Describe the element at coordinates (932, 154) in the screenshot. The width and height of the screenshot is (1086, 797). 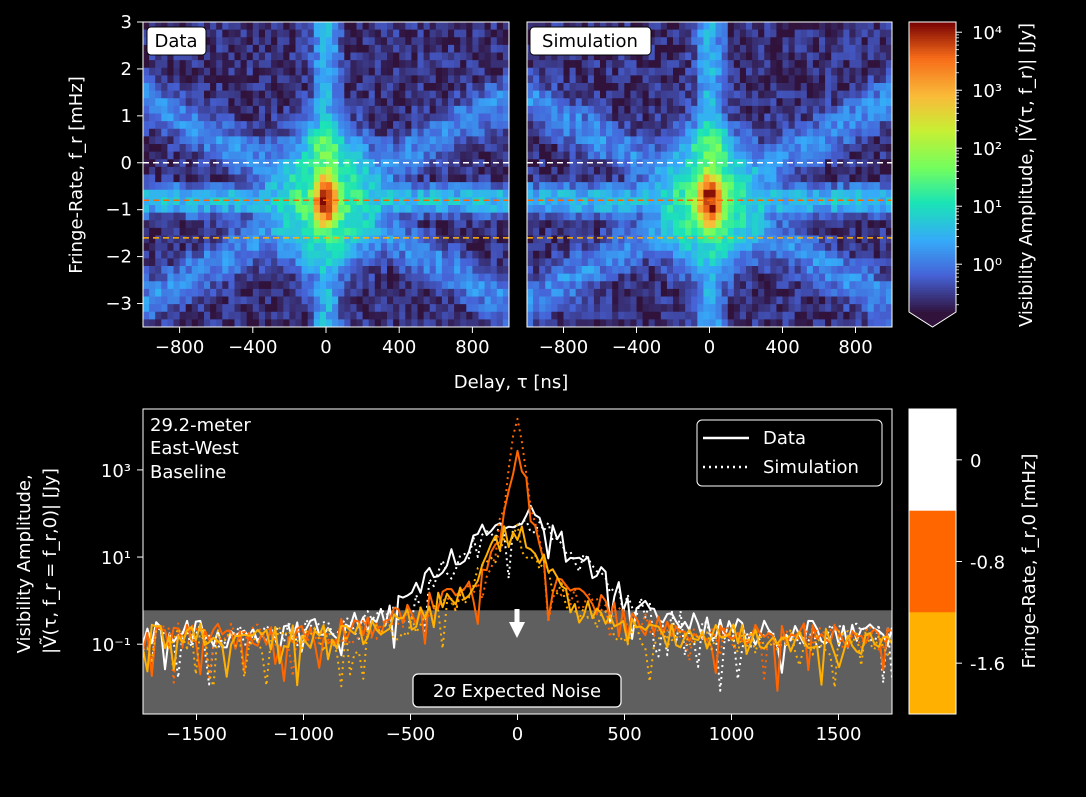
I see `colorbar-step` at that location.